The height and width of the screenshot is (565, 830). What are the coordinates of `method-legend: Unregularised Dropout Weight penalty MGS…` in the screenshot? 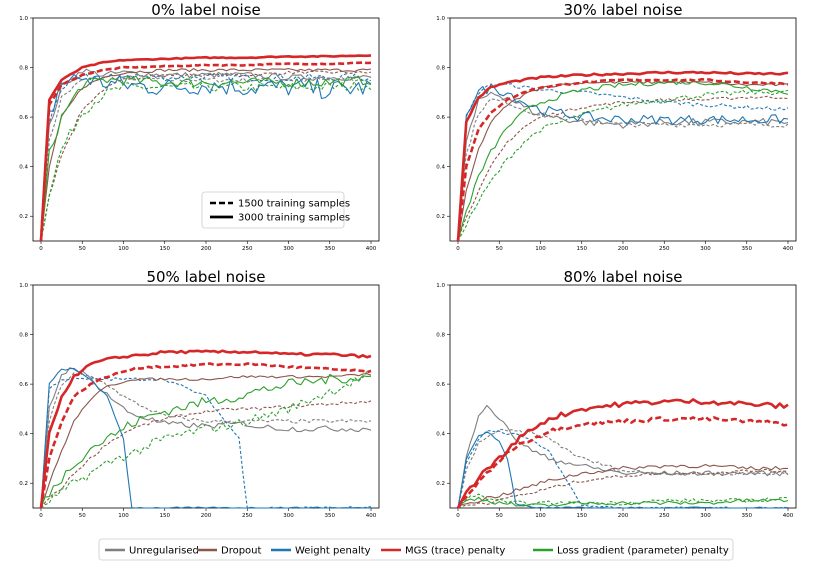 It's located at (416, 549).